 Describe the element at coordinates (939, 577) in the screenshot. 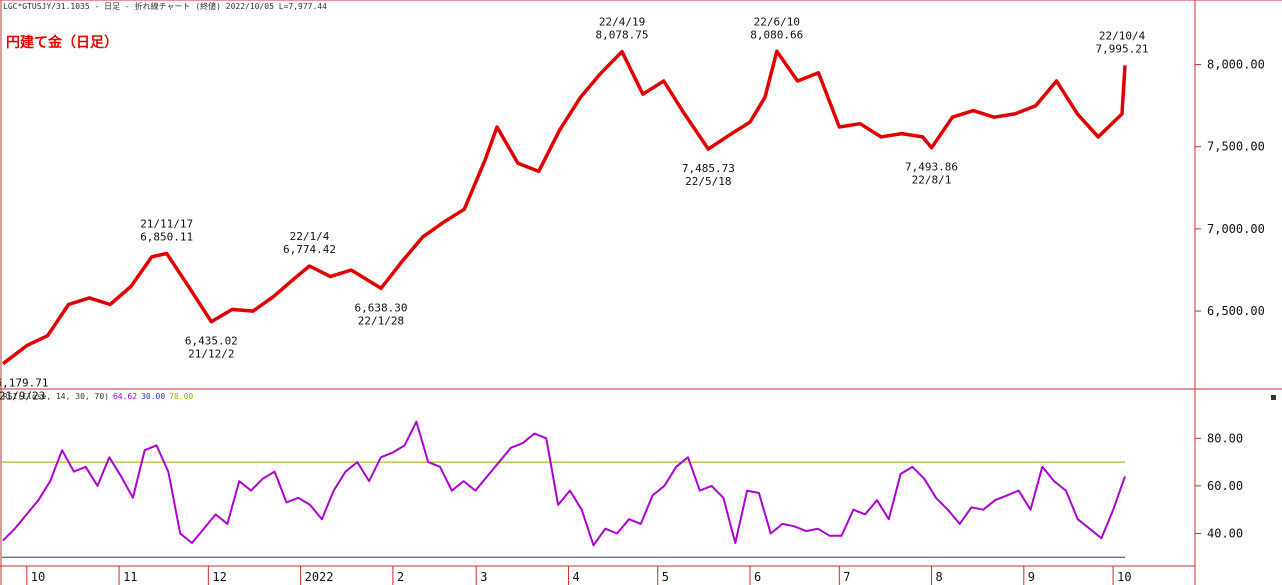

I see `x-tick-label: 8` at that location.